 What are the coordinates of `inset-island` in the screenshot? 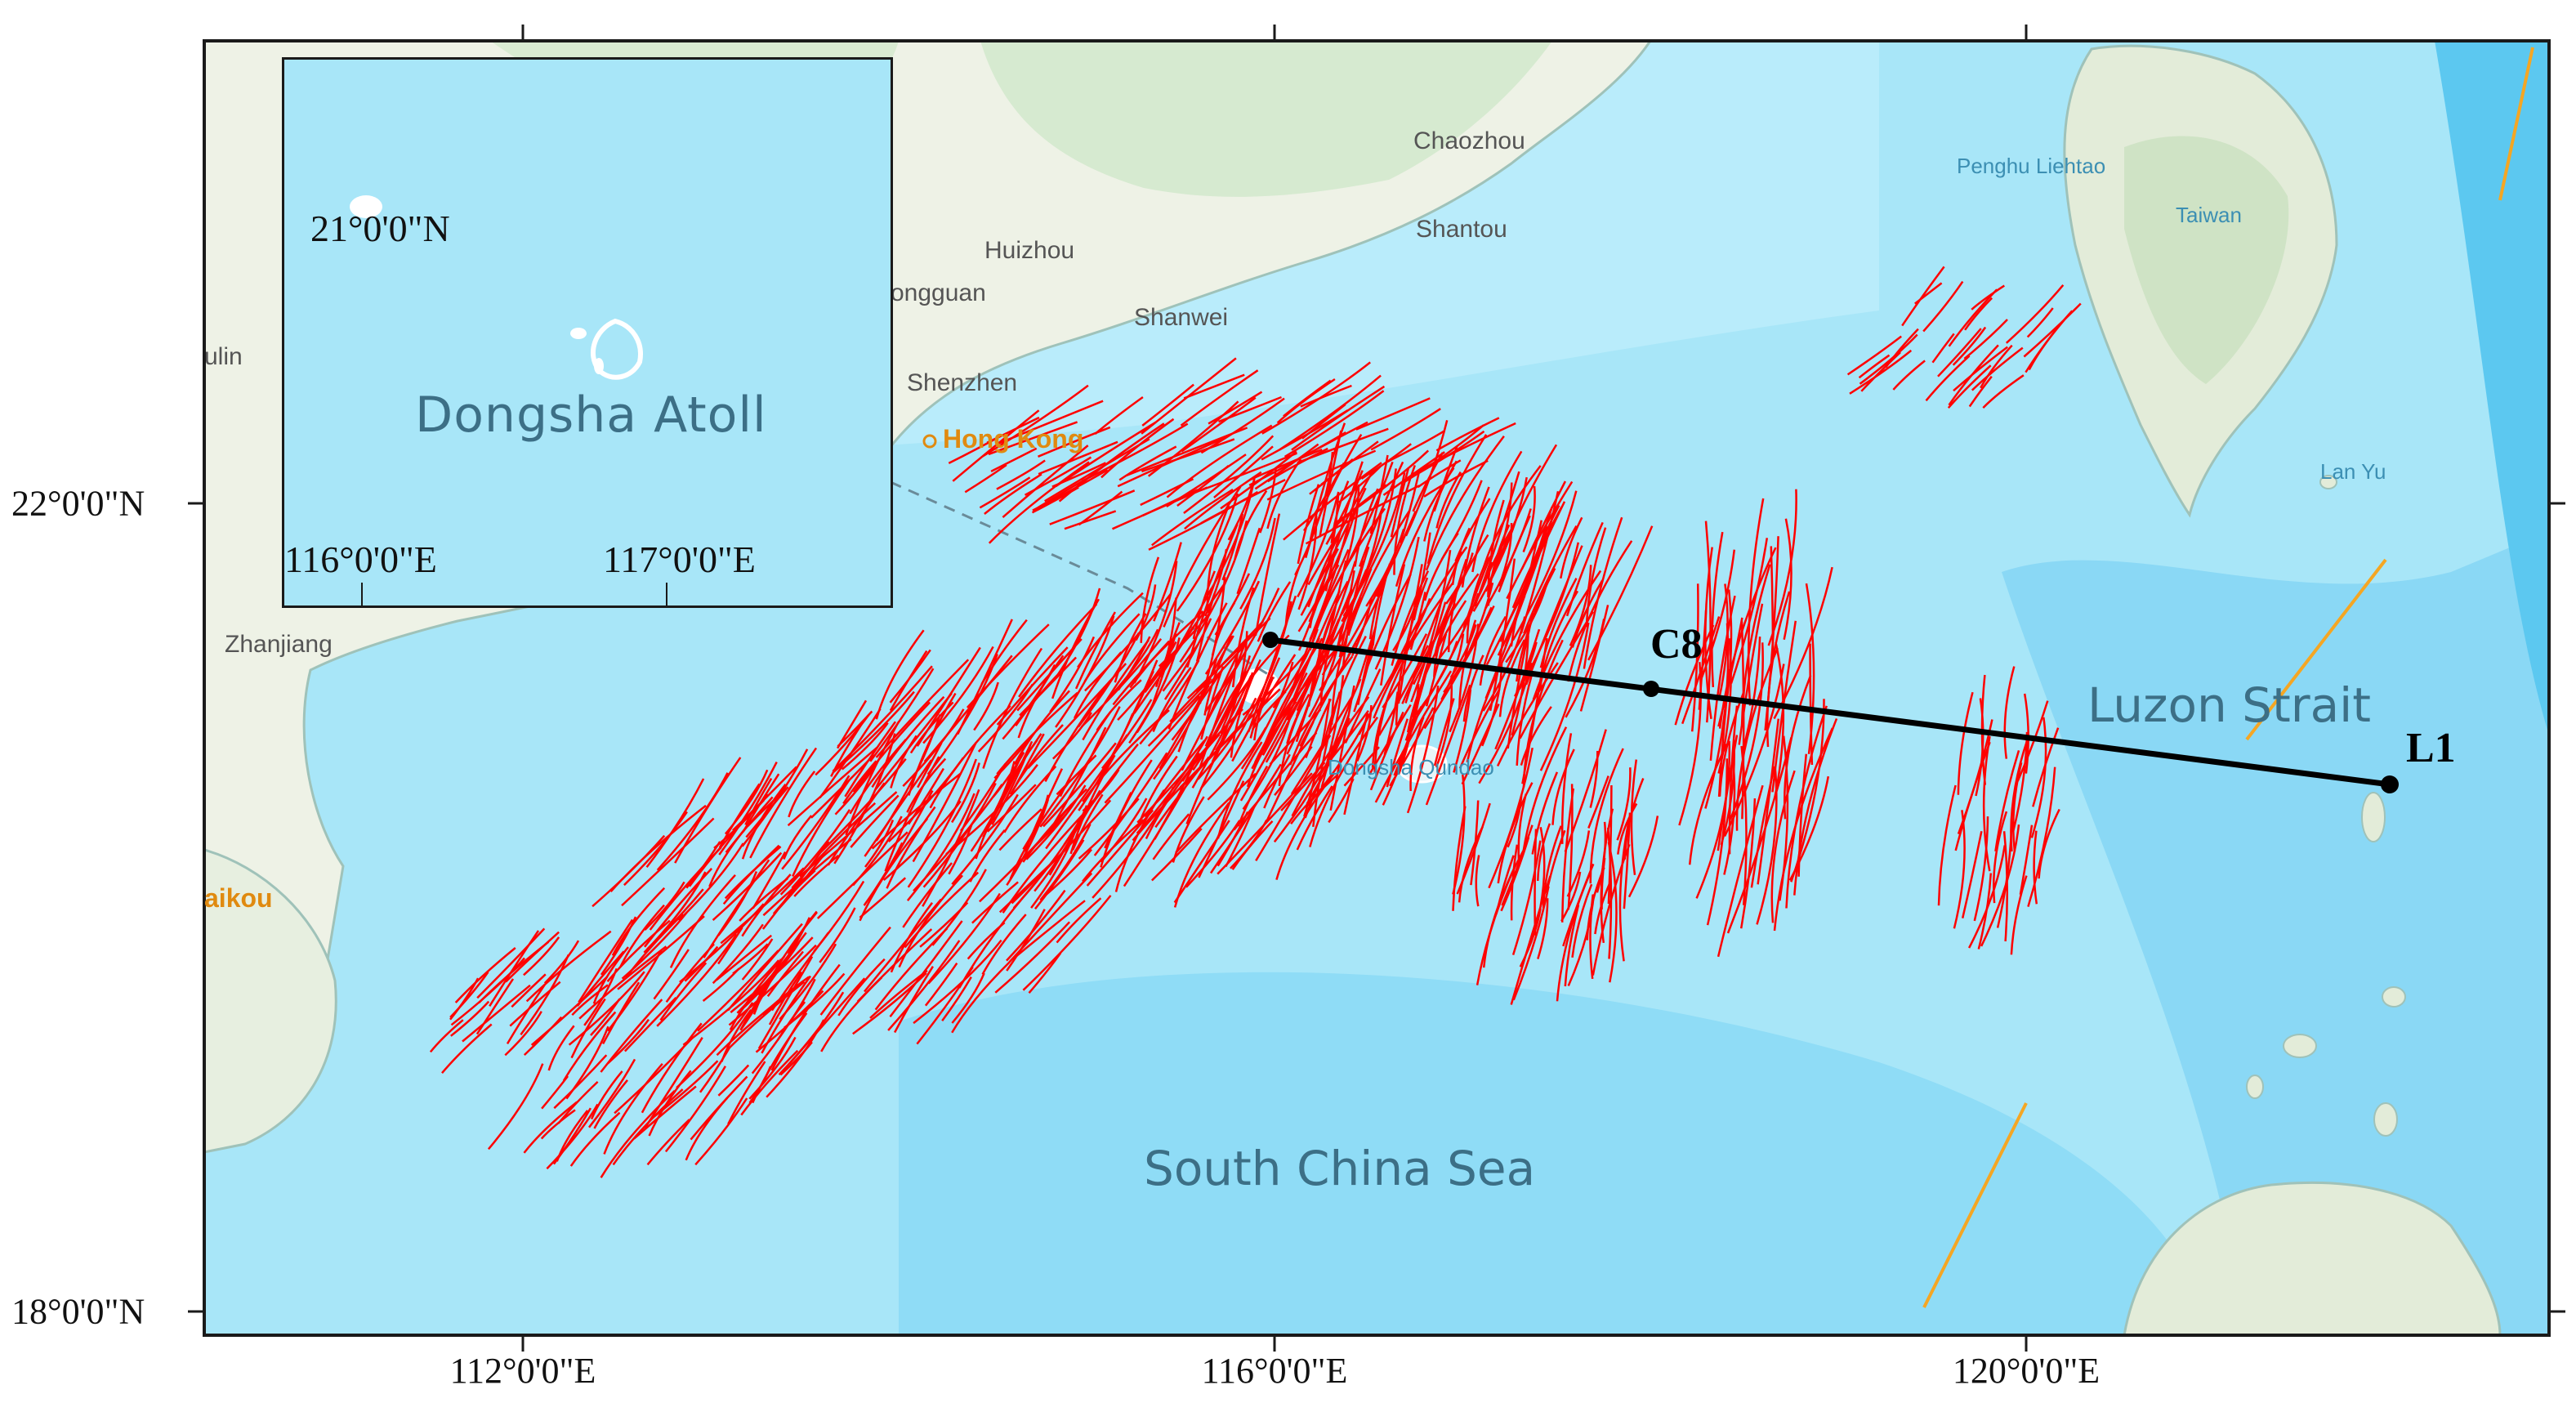 It's located at (366, 207).